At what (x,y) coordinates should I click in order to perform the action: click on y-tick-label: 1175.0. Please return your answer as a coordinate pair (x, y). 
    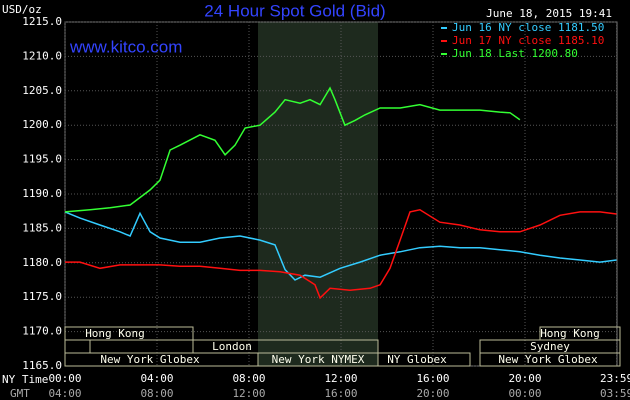
    Looking at the image, I should click on (42, 296).